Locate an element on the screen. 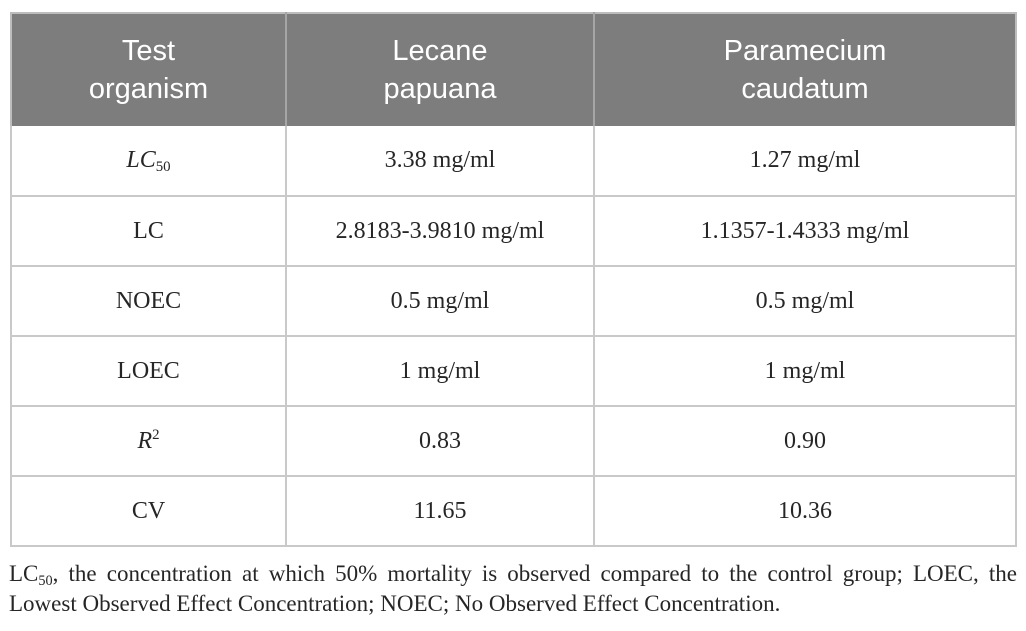 Image resolution: width=1026 pixels, height=631 pixels. param-label-cv: CV is located at coordinates (148, 511).